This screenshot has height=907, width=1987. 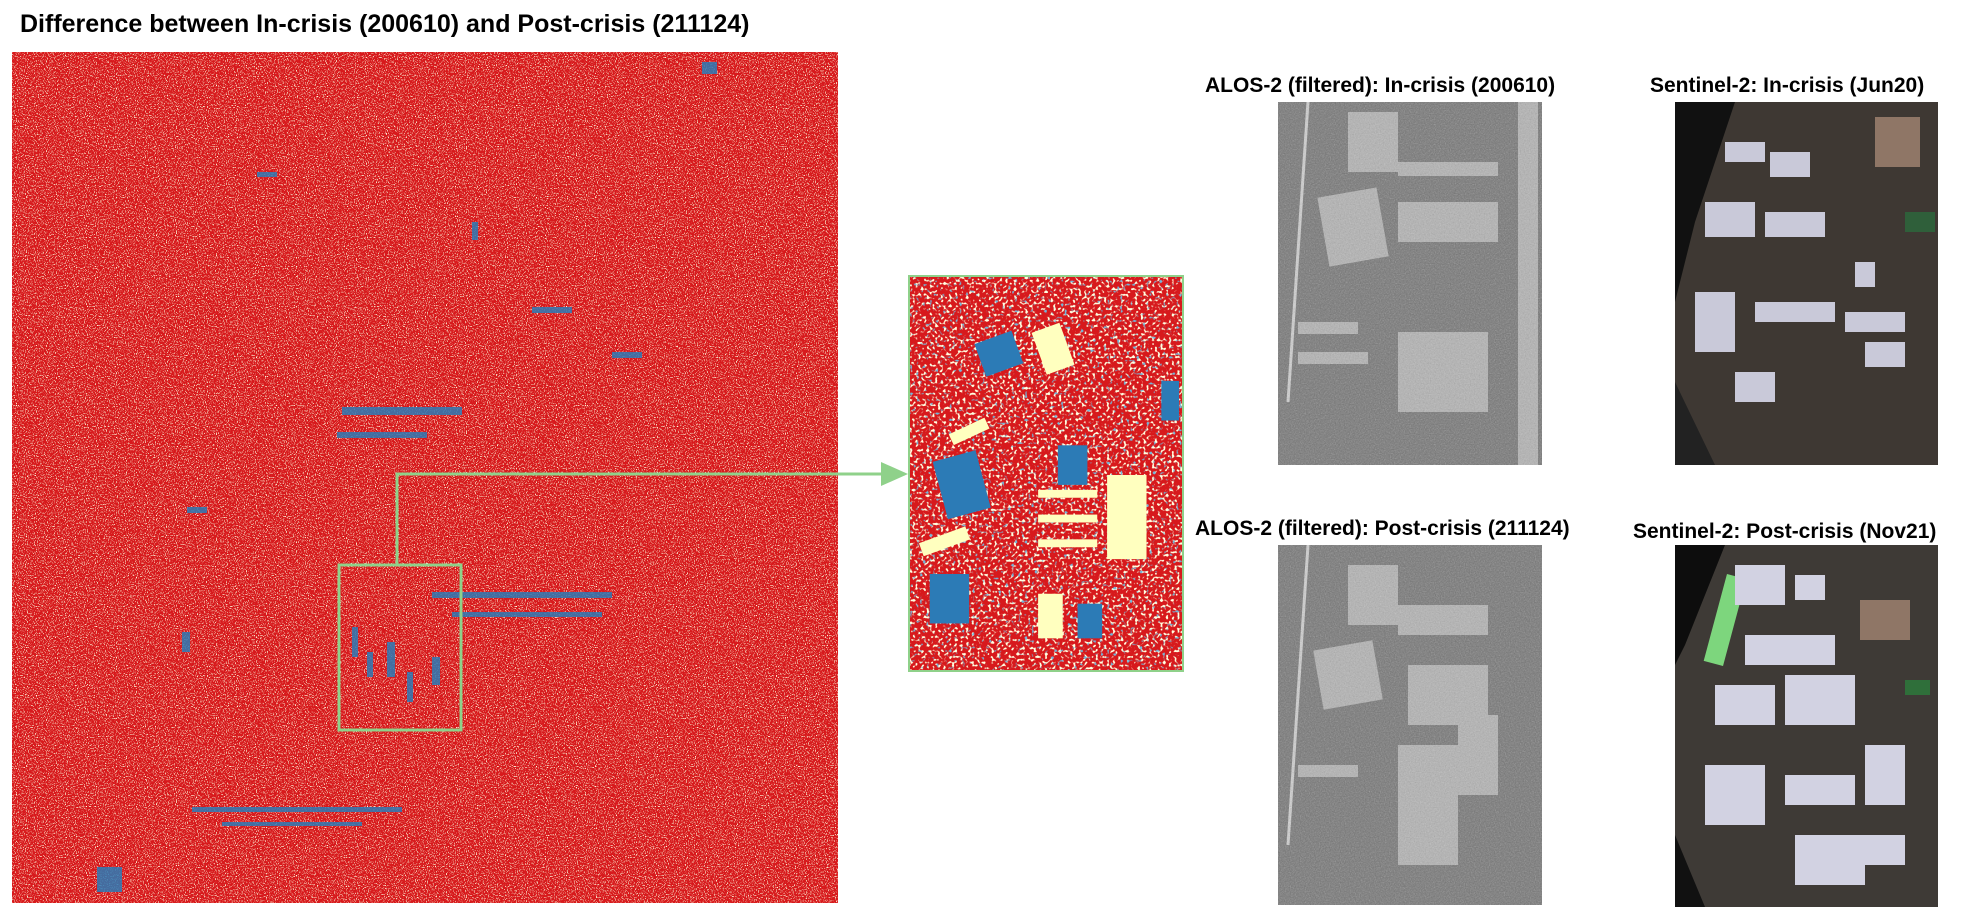 What do you see at coordinates (1380, 85) in the screenshot?
I see `alos-in-crisis-title: ALOS-2 (filtered): In-crisis (200610)` at bounding box center [1380, 85].